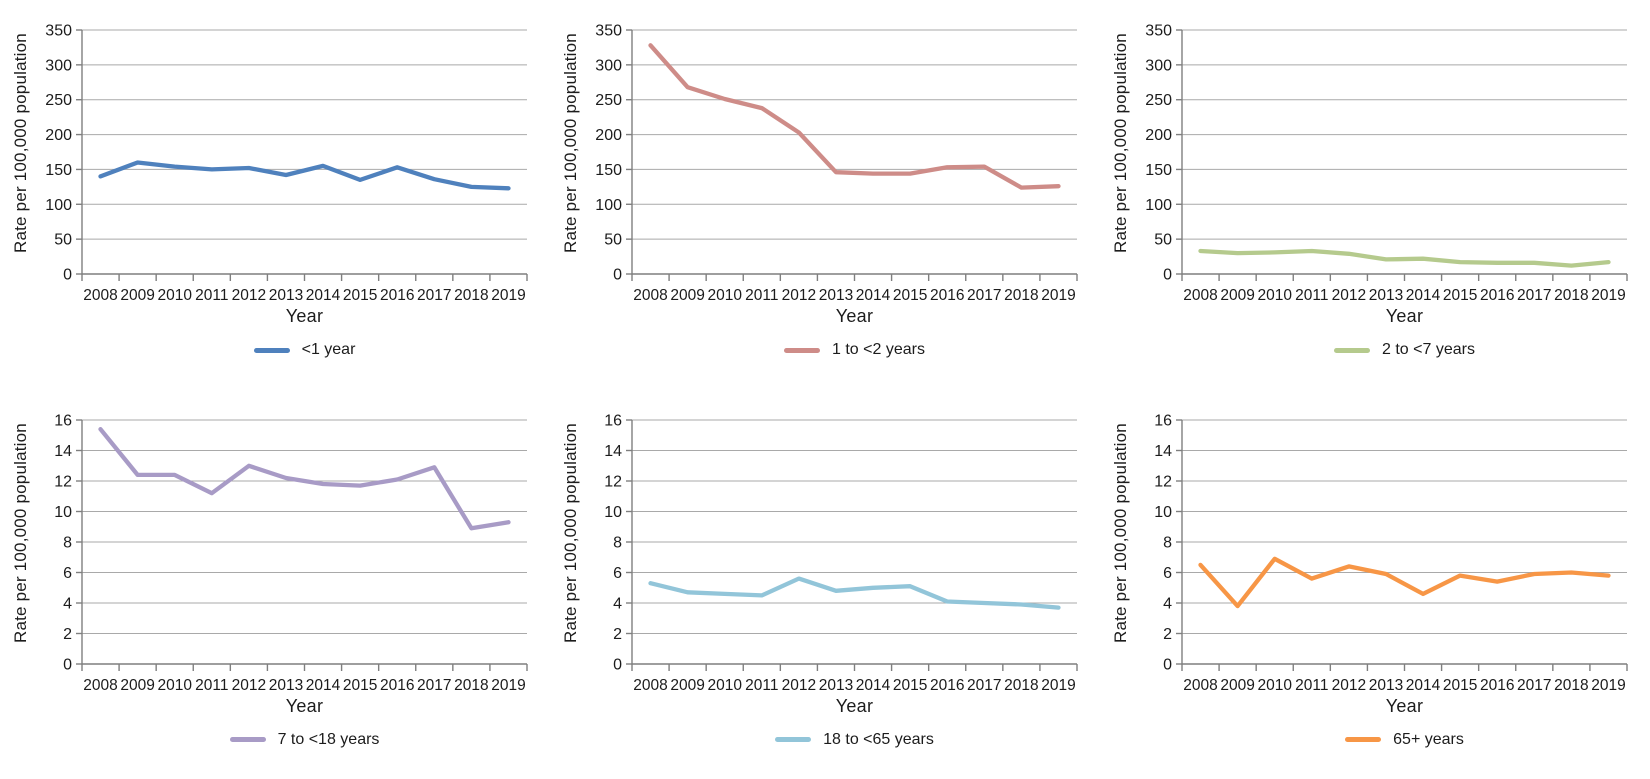  I want to click on legend: 18 to <65 years, so click(854, 740).